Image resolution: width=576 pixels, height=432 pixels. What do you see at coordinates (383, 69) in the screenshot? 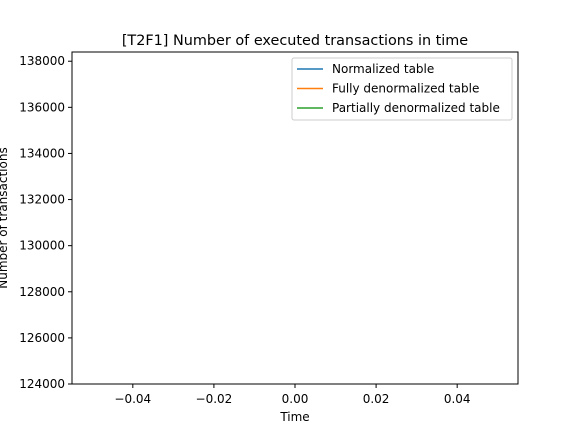
I see `legend-label: Normalized table` at bounding box center [383, 69].